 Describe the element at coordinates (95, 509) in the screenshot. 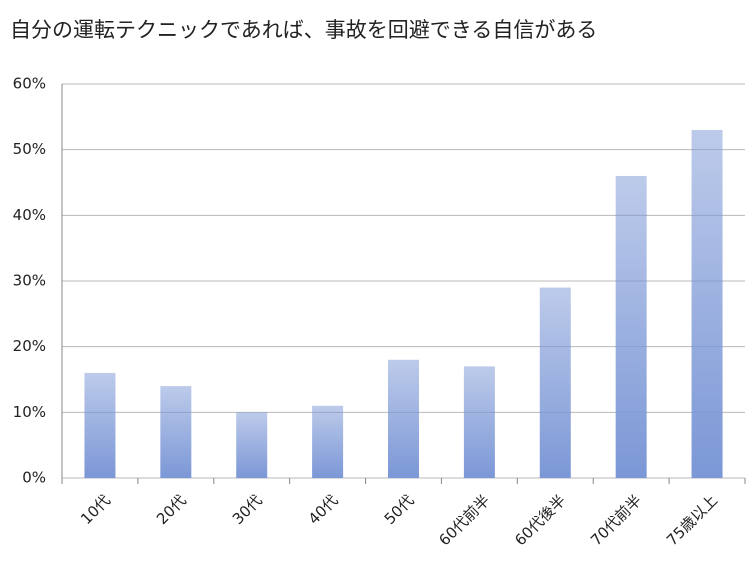

I see `x-tick-label: 10代` at that location.